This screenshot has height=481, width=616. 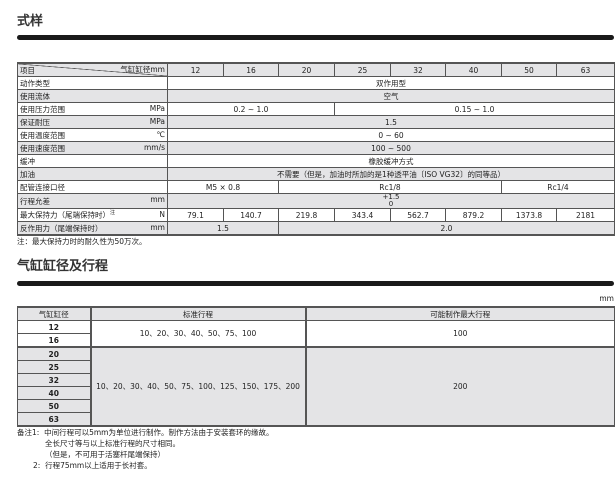 What do you see at coordinates (390, 187) in the screenshot?
I see `value: Rc1/8` at bounding box center [390, 187].